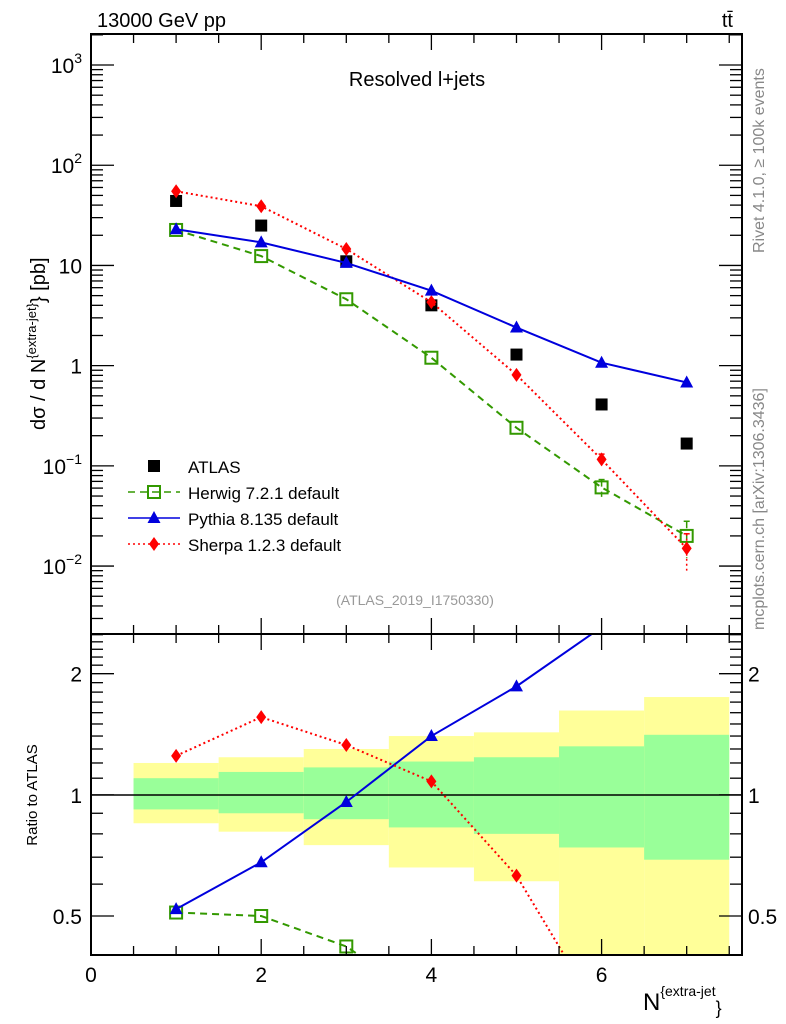 The width and height of the screenshot is (786, 1024). I want to click on x-label-close: }, so click(719, 1008).